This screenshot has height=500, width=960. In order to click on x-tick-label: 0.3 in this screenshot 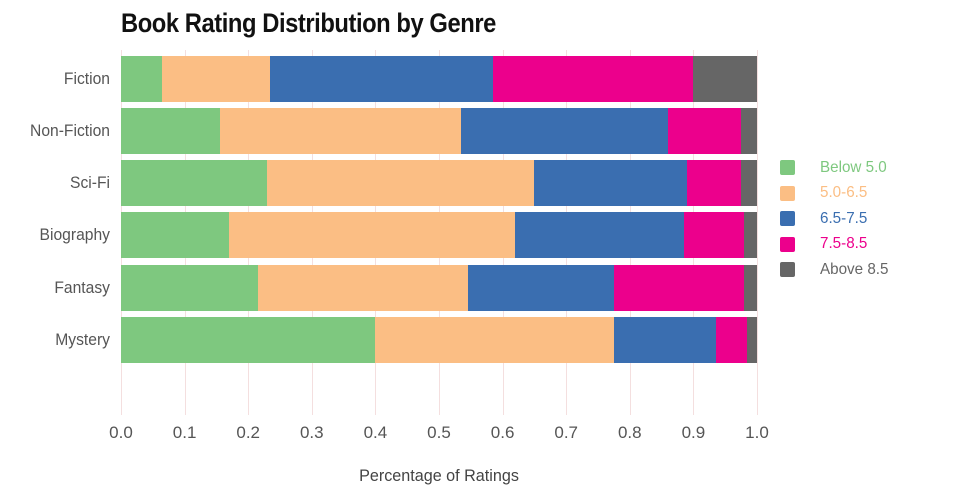, I will do `click(311, 432)`.